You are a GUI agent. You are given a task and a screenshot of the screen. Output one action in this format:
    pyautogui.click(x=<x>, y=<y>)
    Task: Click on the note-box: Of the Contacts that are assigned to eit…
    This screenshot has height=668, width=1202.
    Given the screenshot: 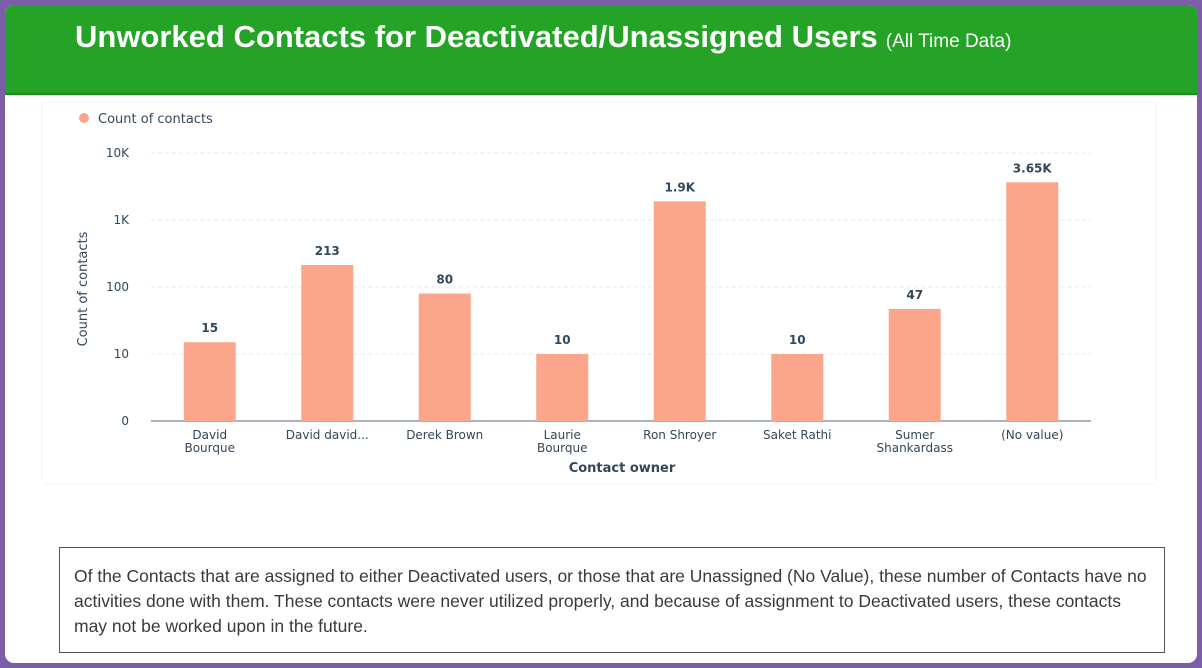 What is the action you would take?
    pyautogui.click(x=612, y=600)
    